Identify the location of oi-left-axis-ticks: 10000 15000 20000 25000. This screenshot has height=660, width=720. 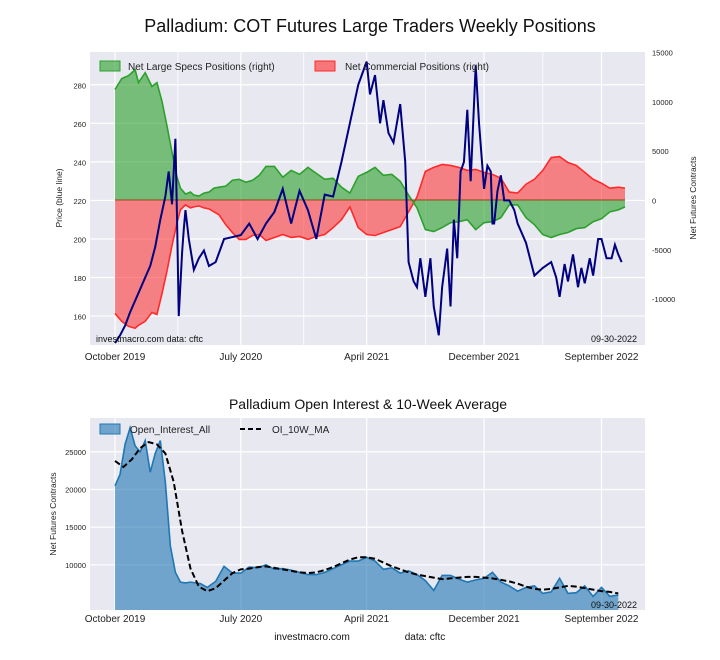
(75, 509).